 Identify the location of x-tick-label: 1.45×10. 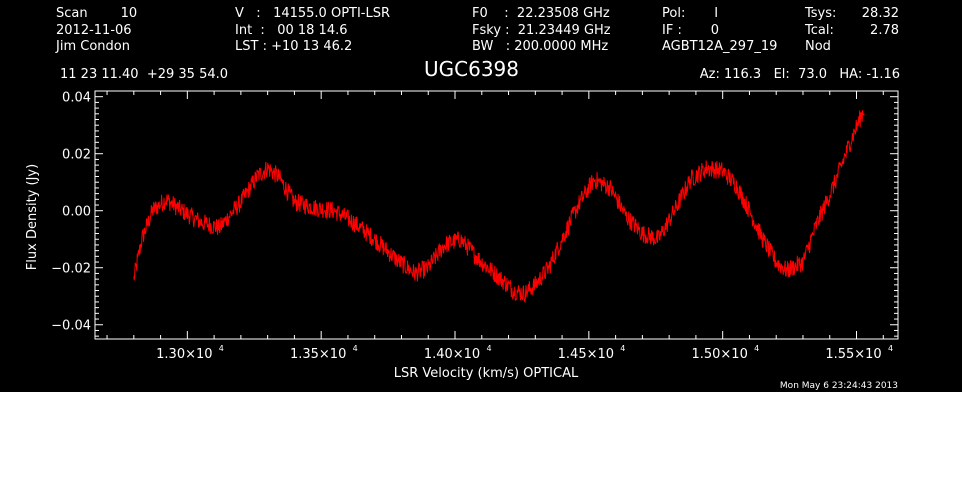
(586, 354).